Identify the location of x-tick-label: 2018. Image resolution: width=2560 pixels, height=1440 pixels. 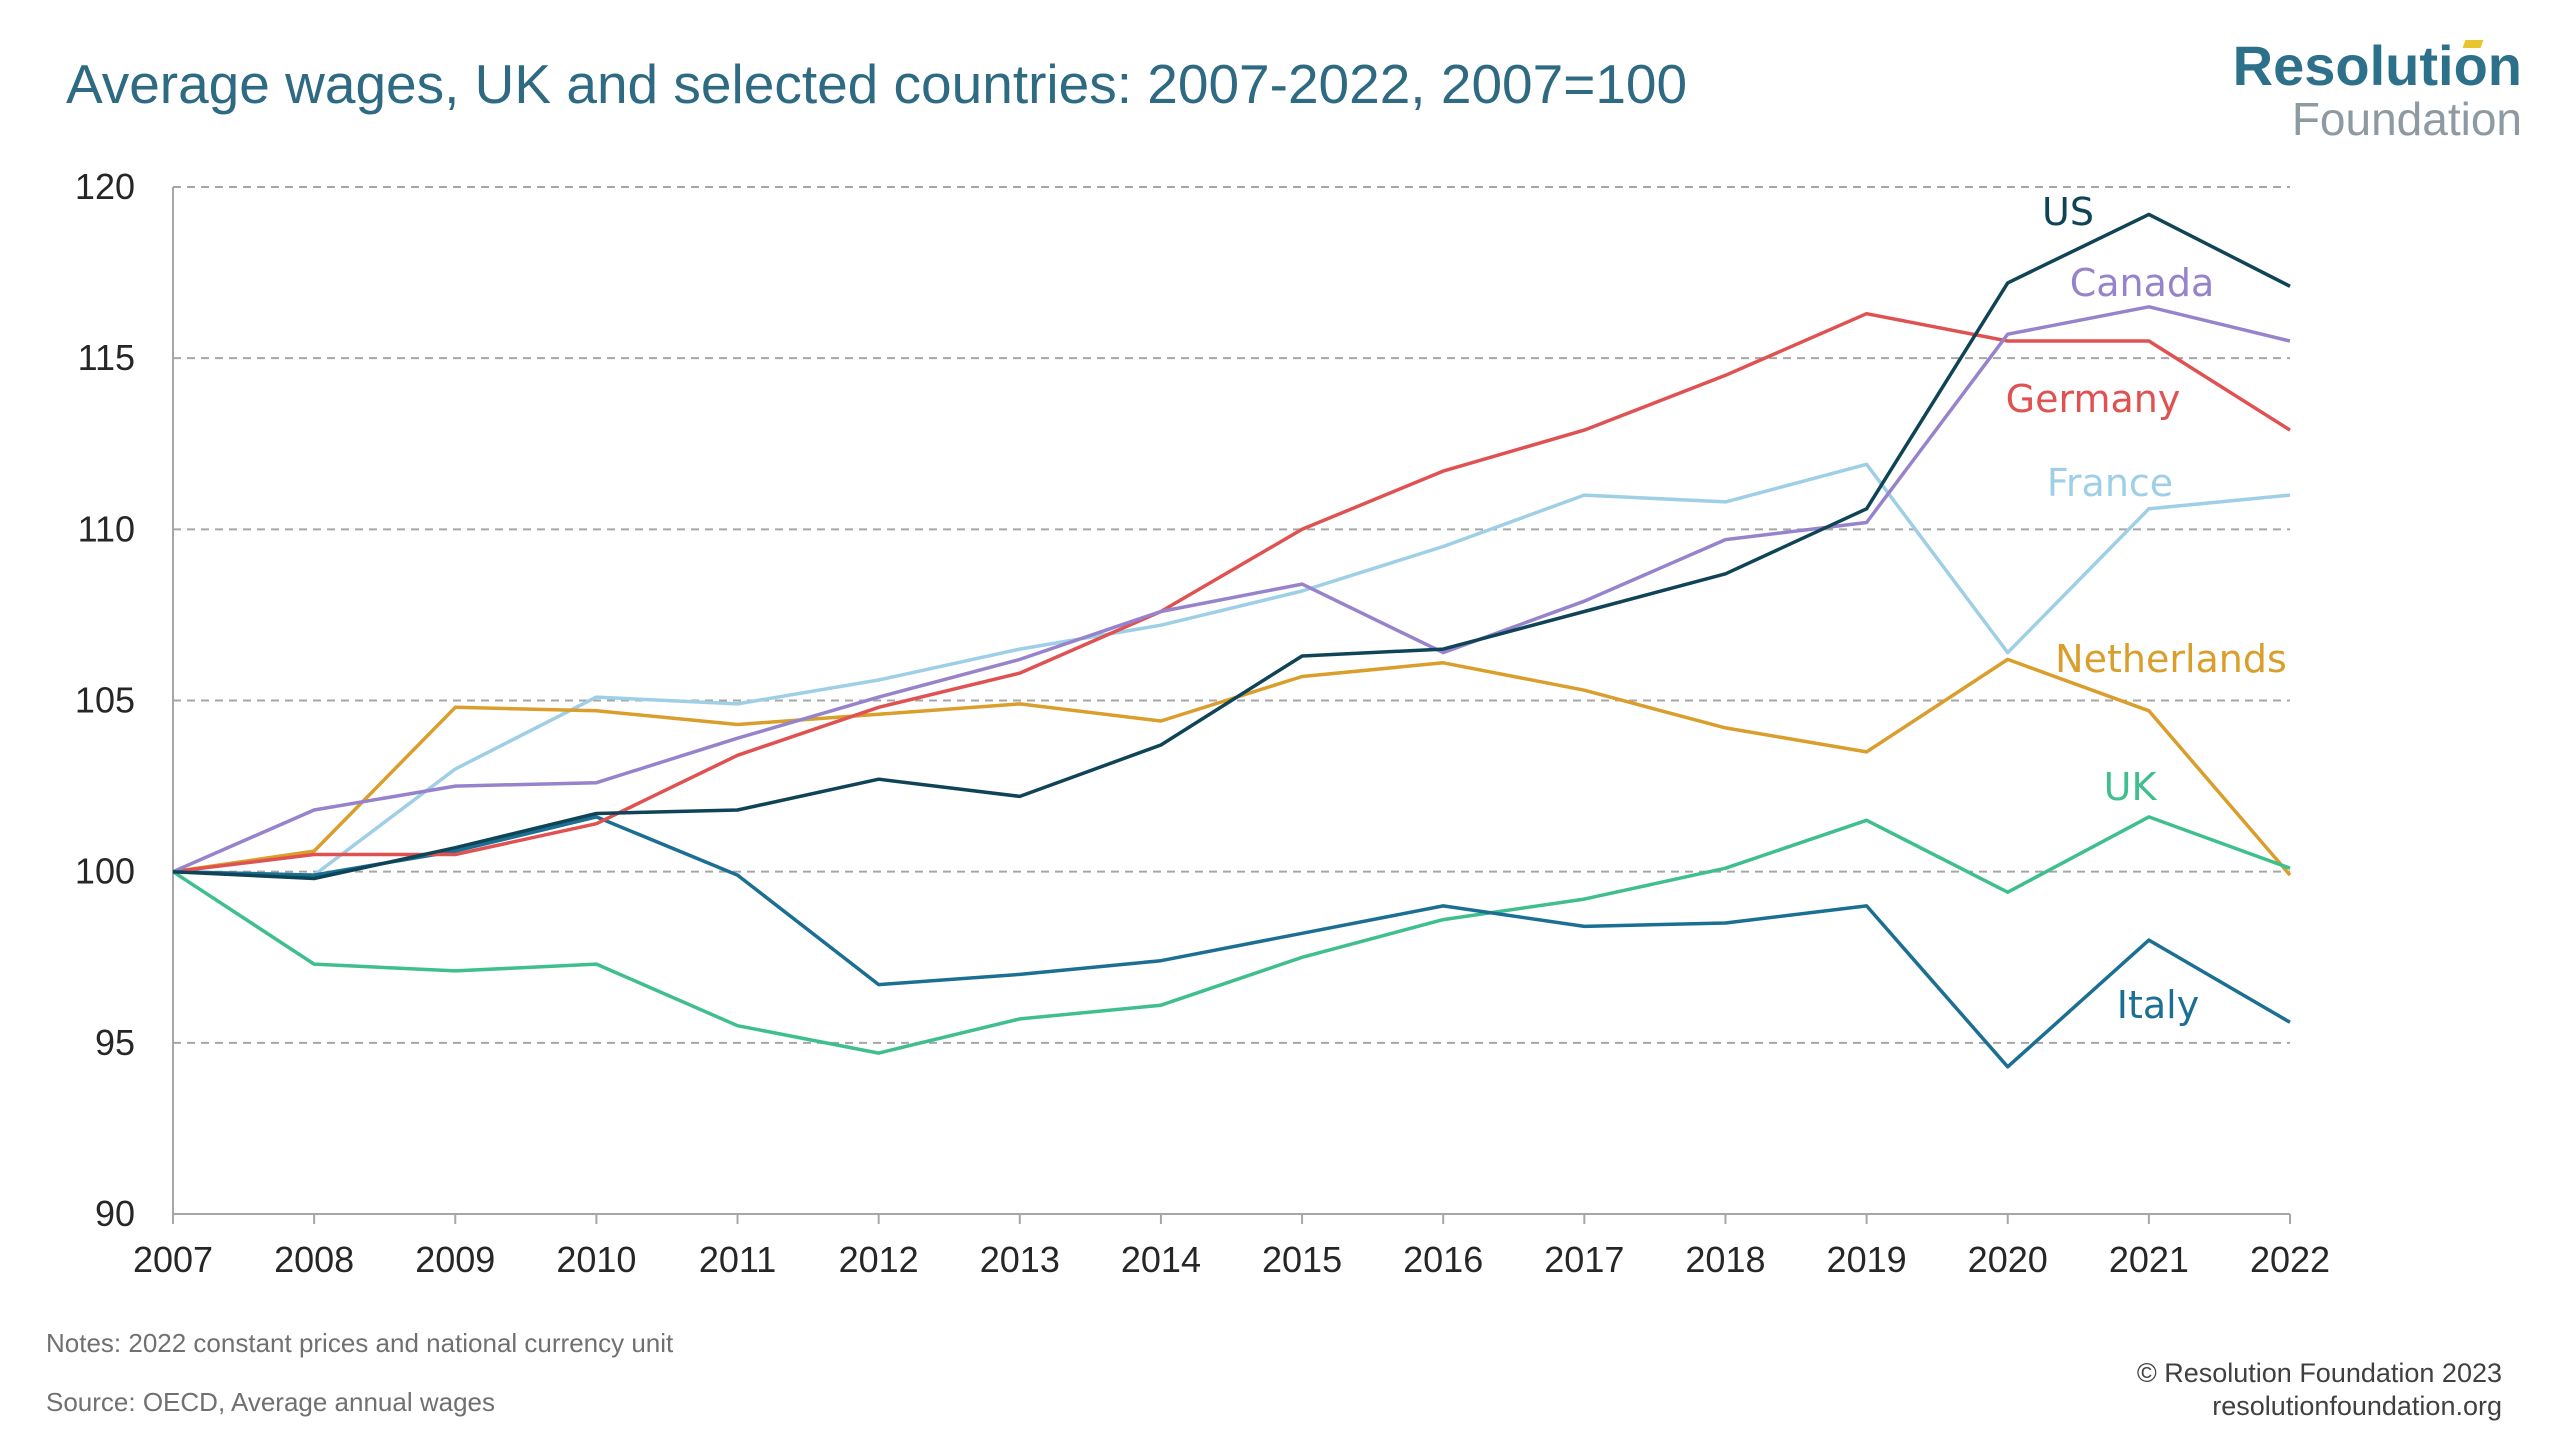
(1725, 1259).